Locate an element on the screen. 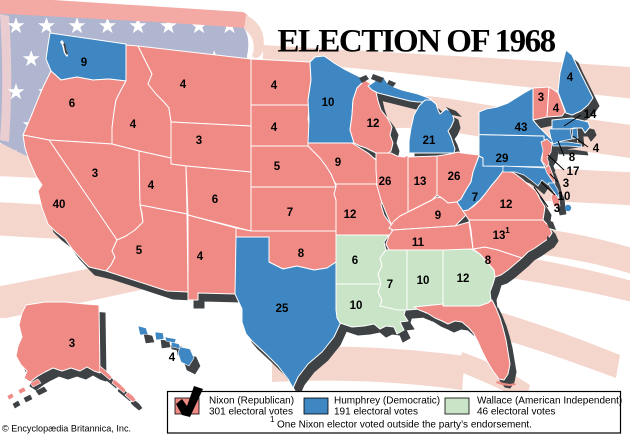 This screenshot has width=630, height=443. svg-text: 301 electoral votes is located at coordinates (251, 412).